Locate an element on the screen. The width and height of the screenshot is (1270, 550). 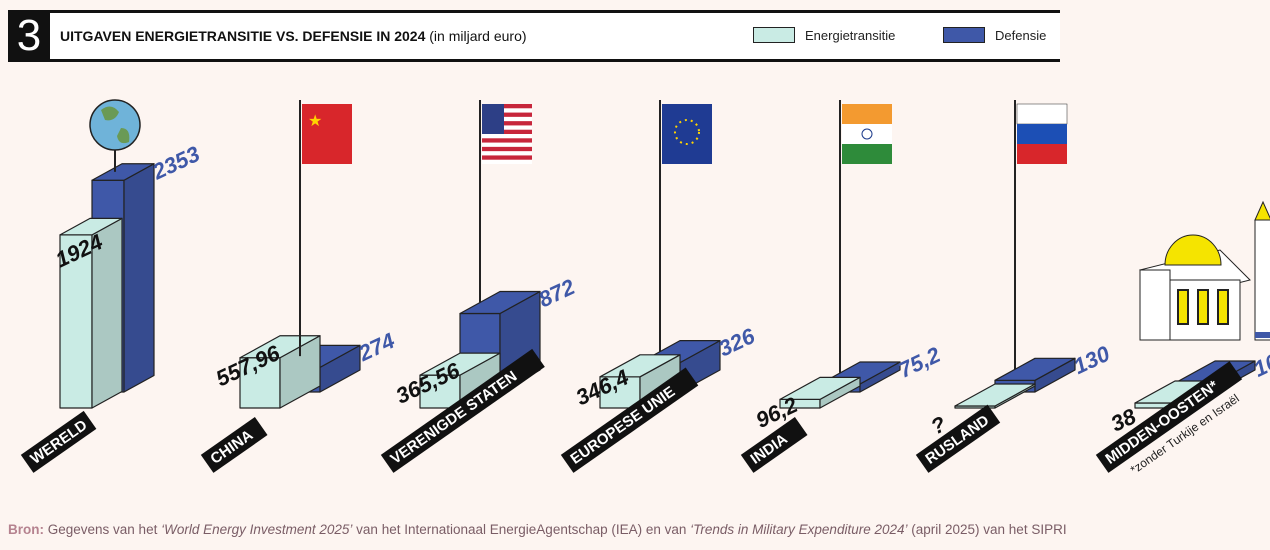
legend-energy: Energietransitie is located at coordinates (824, 35).